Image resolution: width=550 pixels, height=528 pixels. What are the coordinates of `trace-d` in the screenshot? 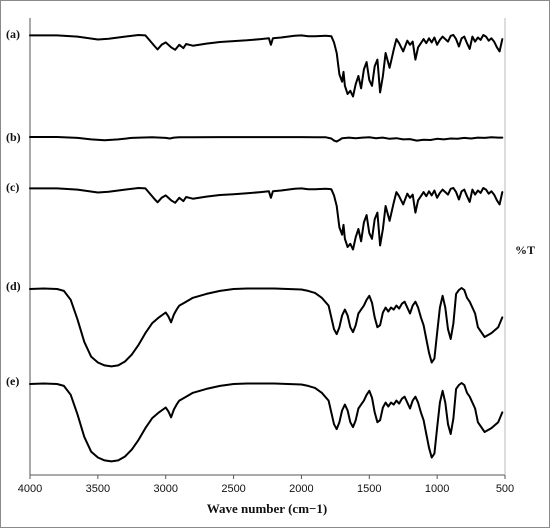 It's located at (266, 327).